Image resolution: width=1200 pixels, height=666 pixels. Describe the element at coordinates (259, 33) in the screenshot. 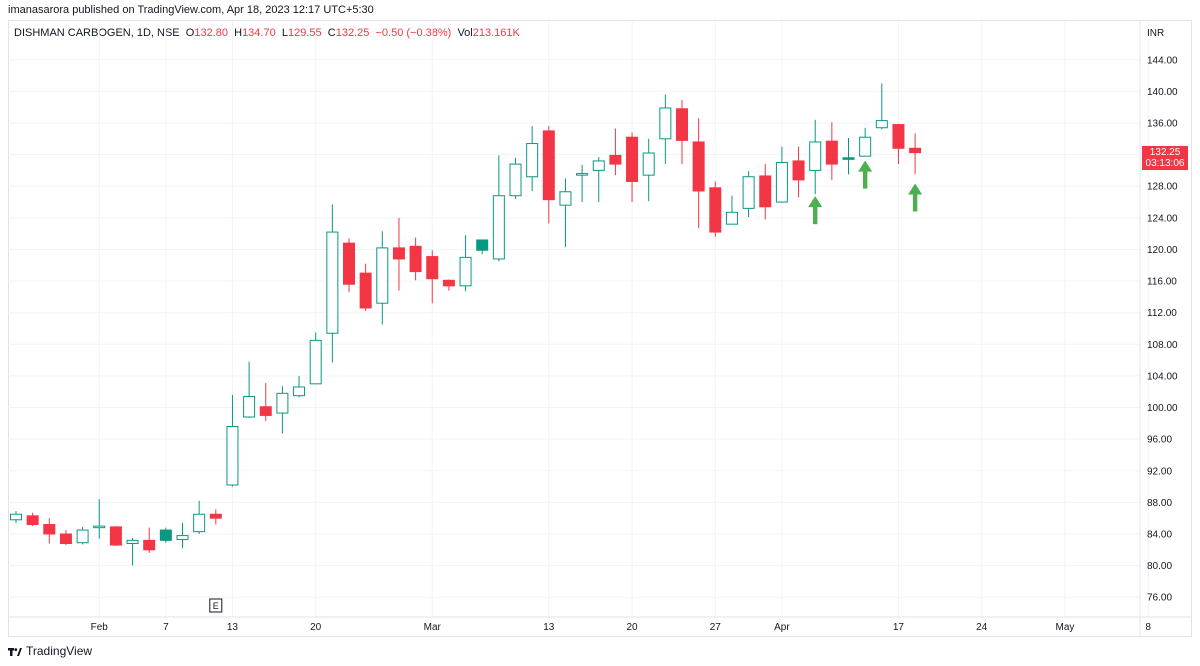

I see `high-value: 134.70` at that location.